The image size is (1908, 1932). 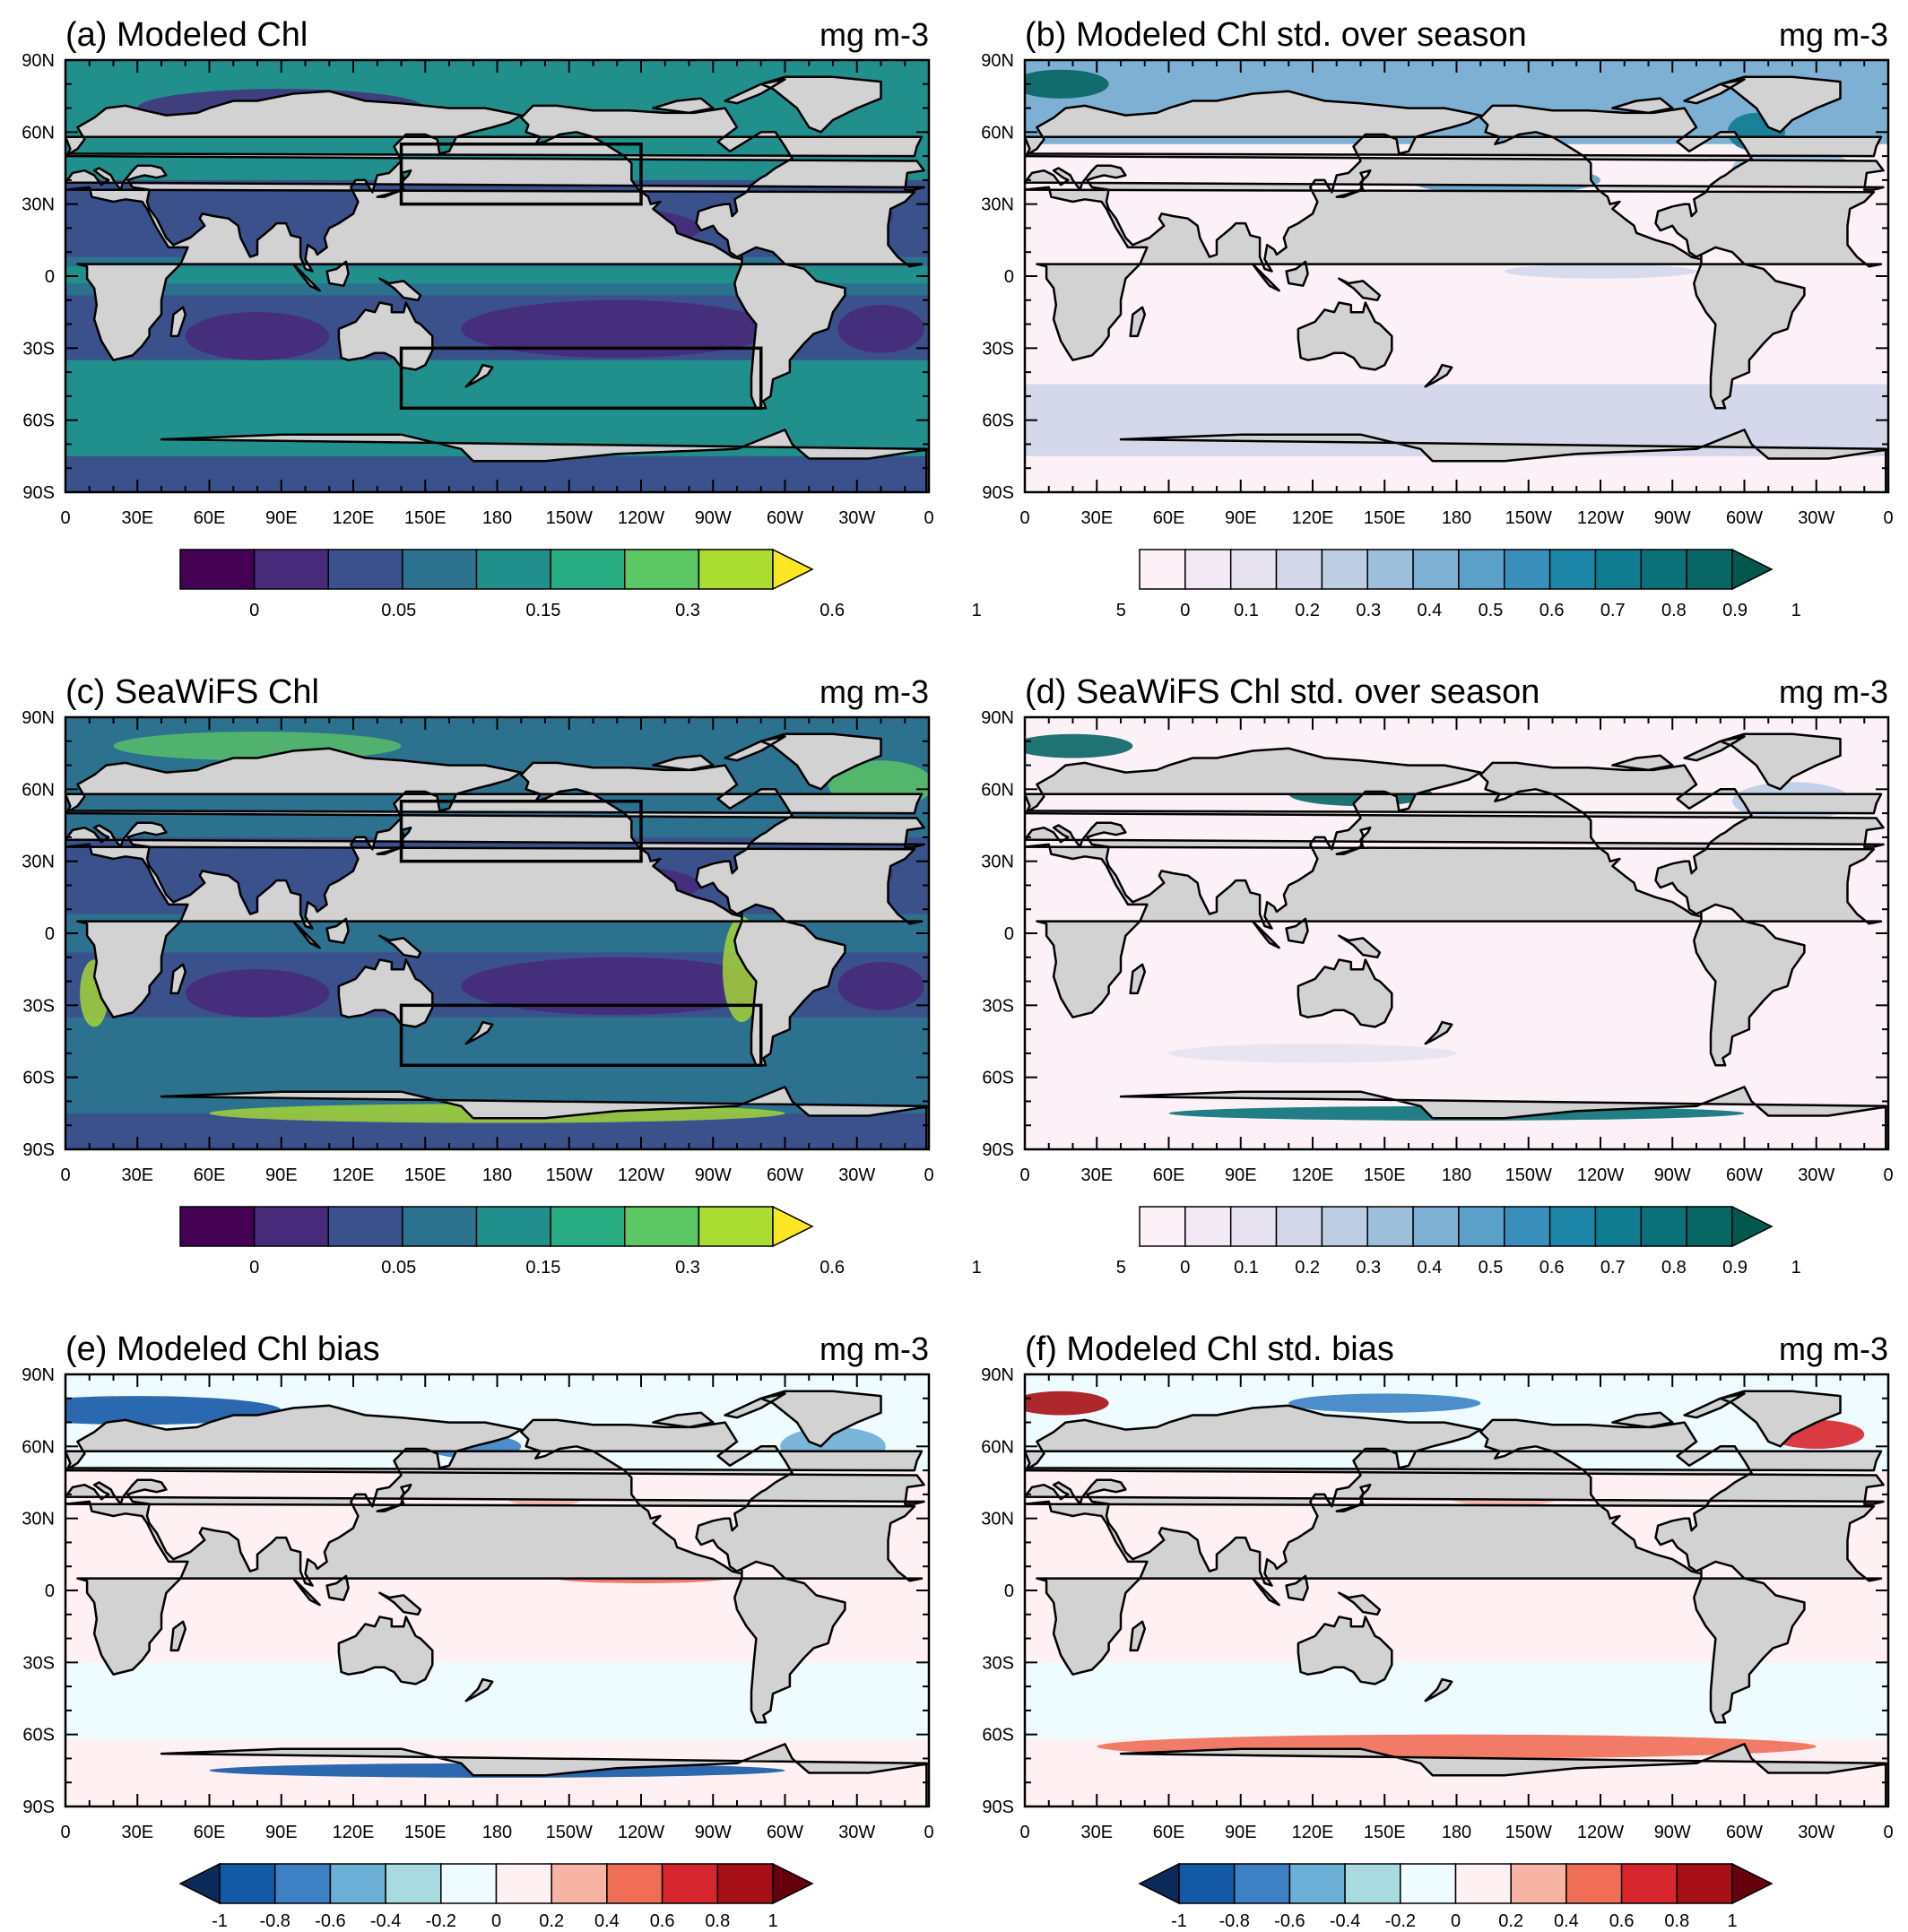 What do you see at coordinates (385, 1921) in the screenshot?
I see `colorbar-label: -0.4` at bounding box center [385, 1921].